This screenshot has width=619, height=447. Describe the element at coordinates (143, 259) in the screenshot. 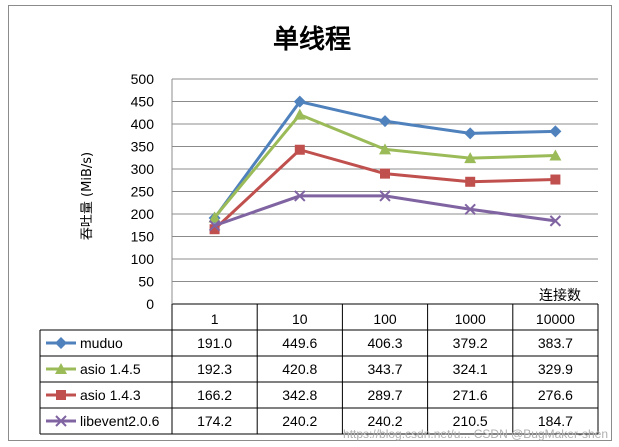

I see `y-tick-label: 100` at that location.